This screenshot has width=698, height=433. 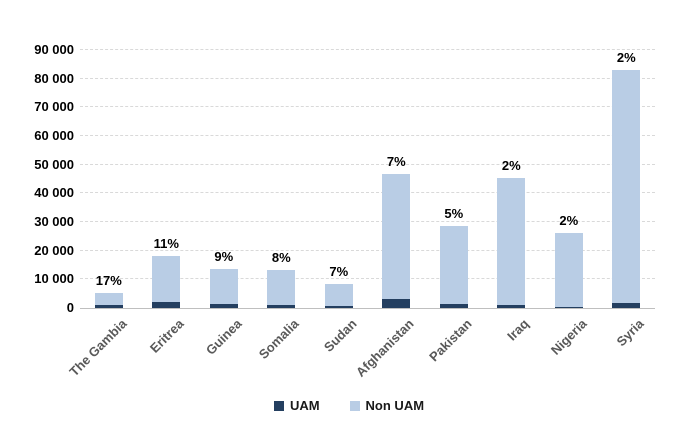 I want to click on bar-guinea, so click(x=223, y=288).